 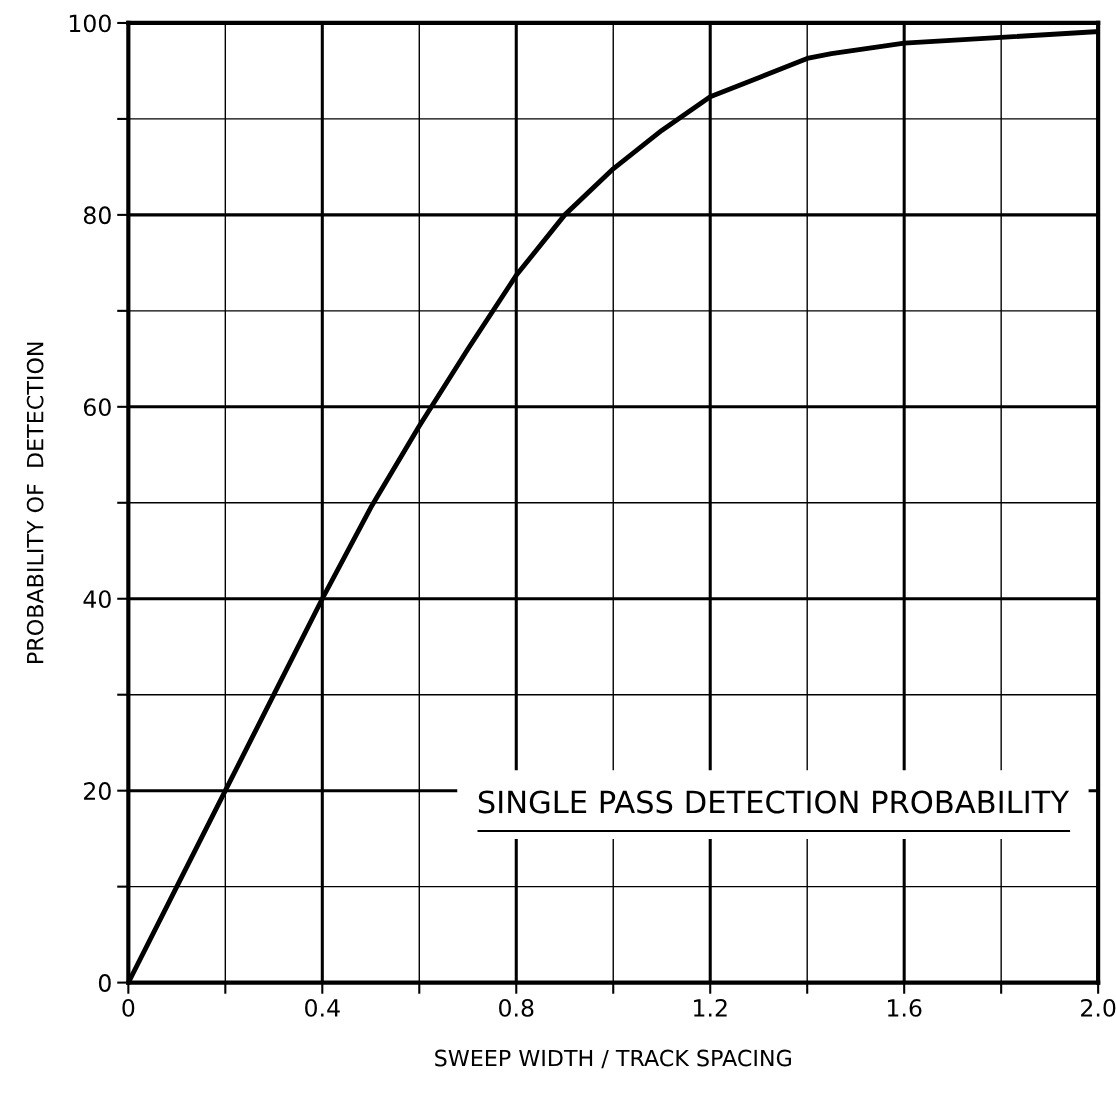 What do you see at coordinates (104, 983) in the screenshot?
I see `y-tick-label: 0` at bounding box center [104, 983].